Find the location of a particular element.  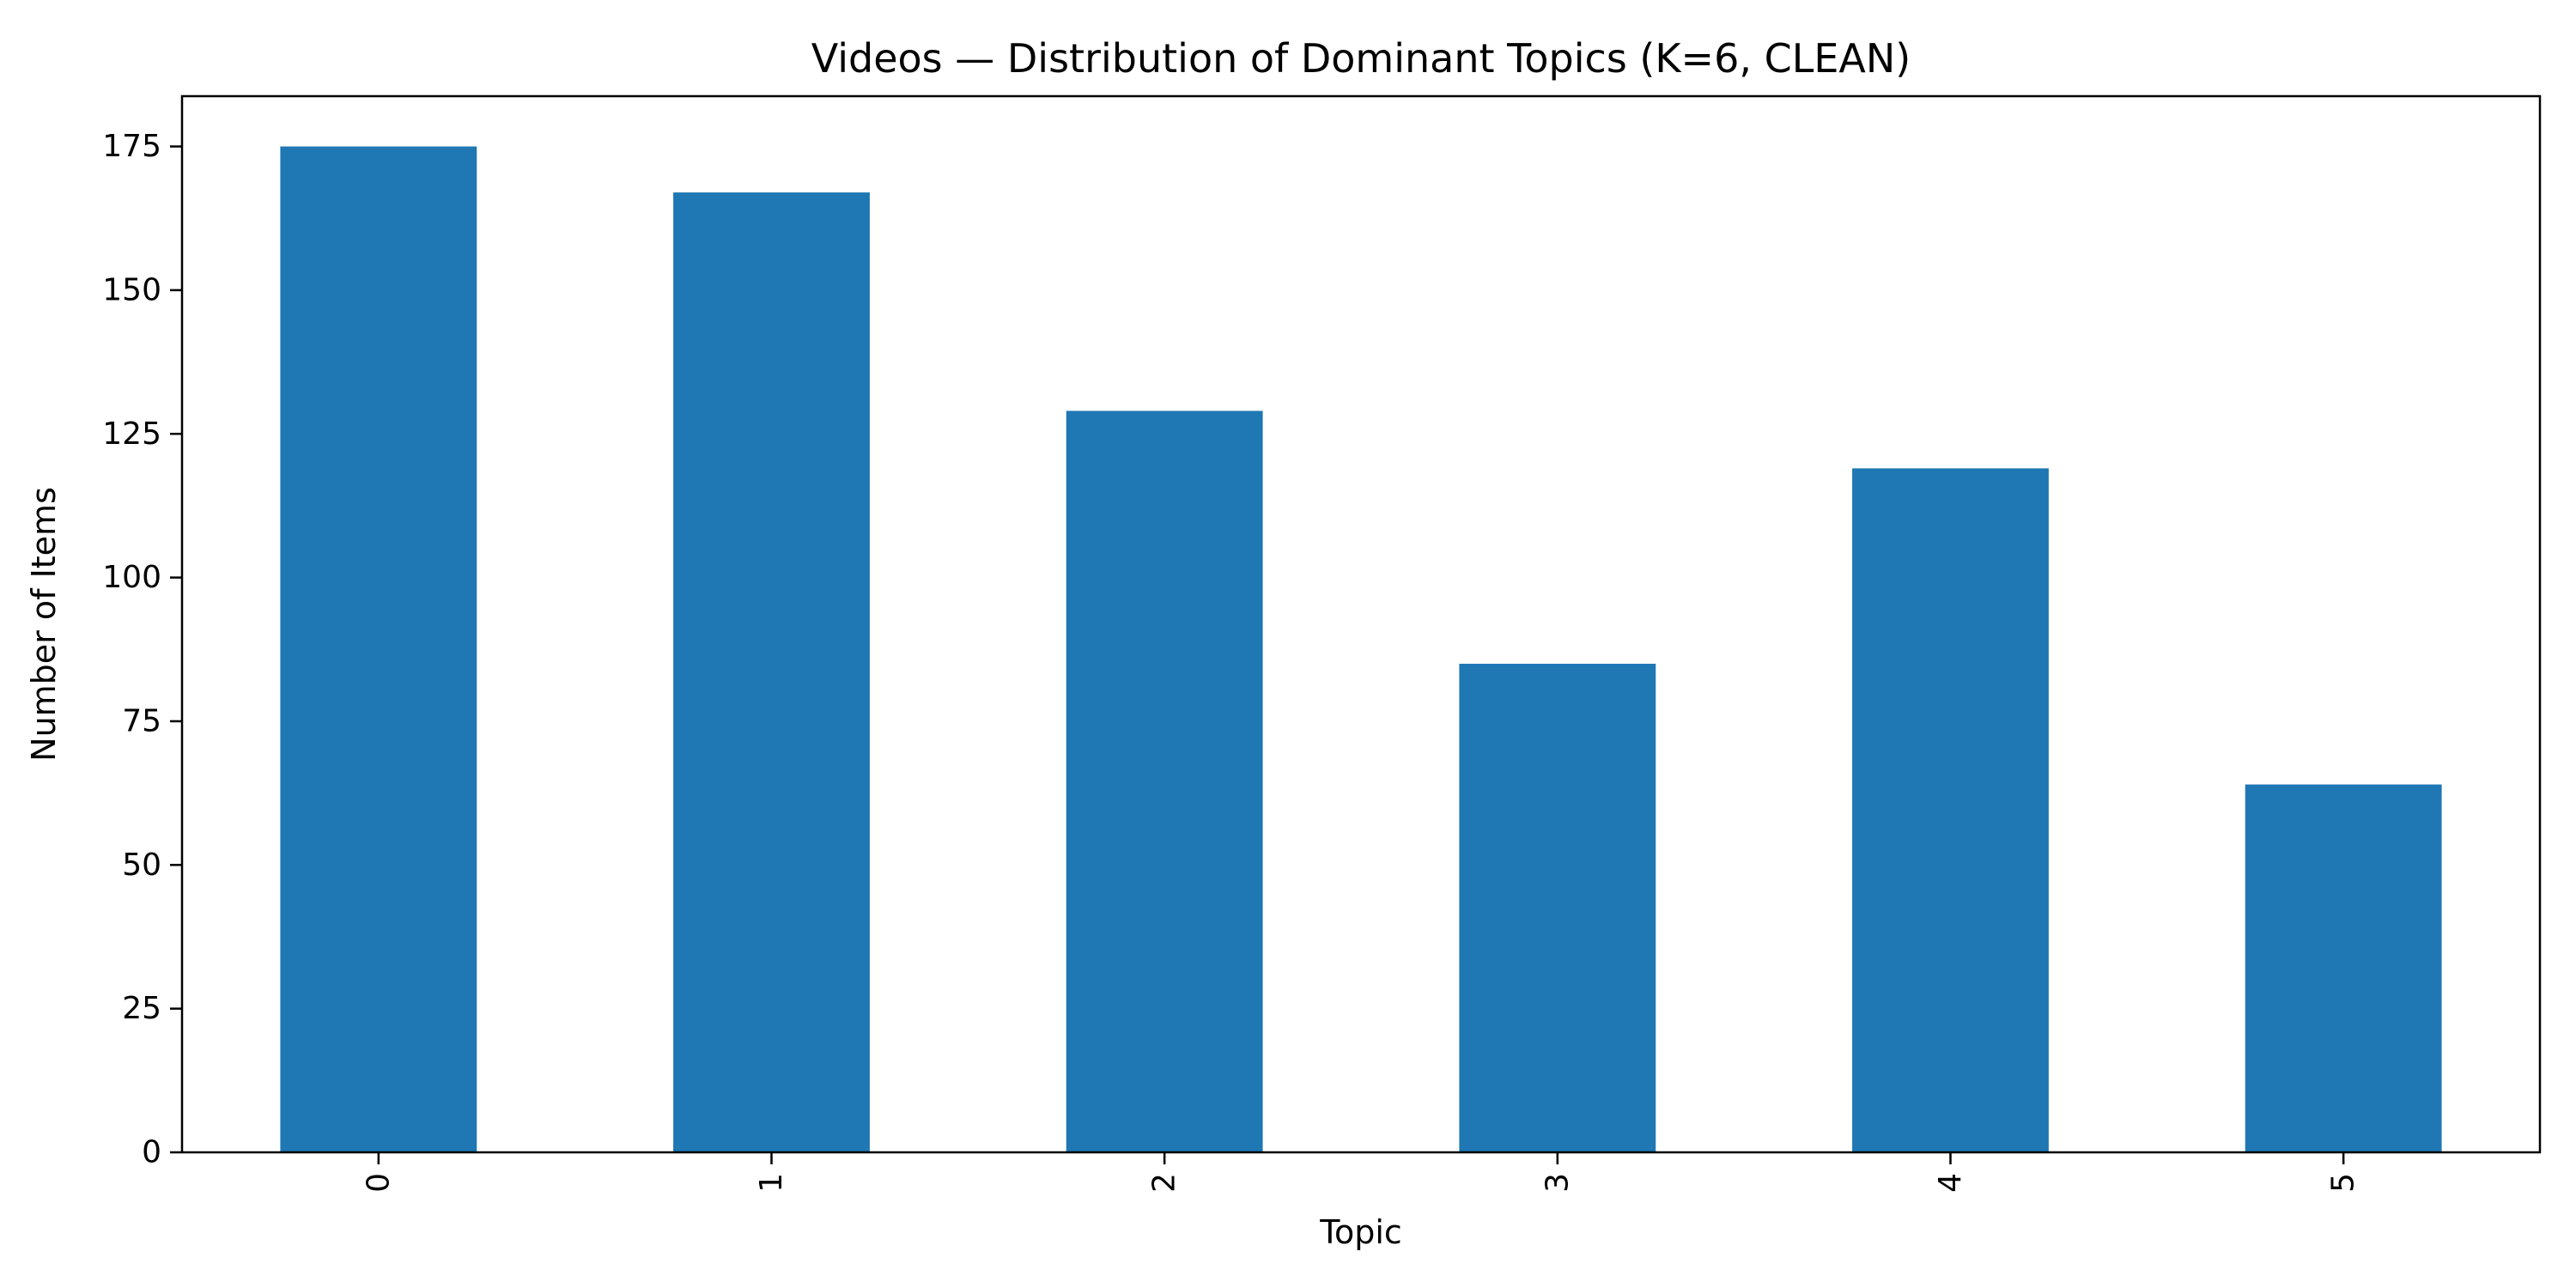

x-axis-label: Topic is located at coordinates (1360, 1232).